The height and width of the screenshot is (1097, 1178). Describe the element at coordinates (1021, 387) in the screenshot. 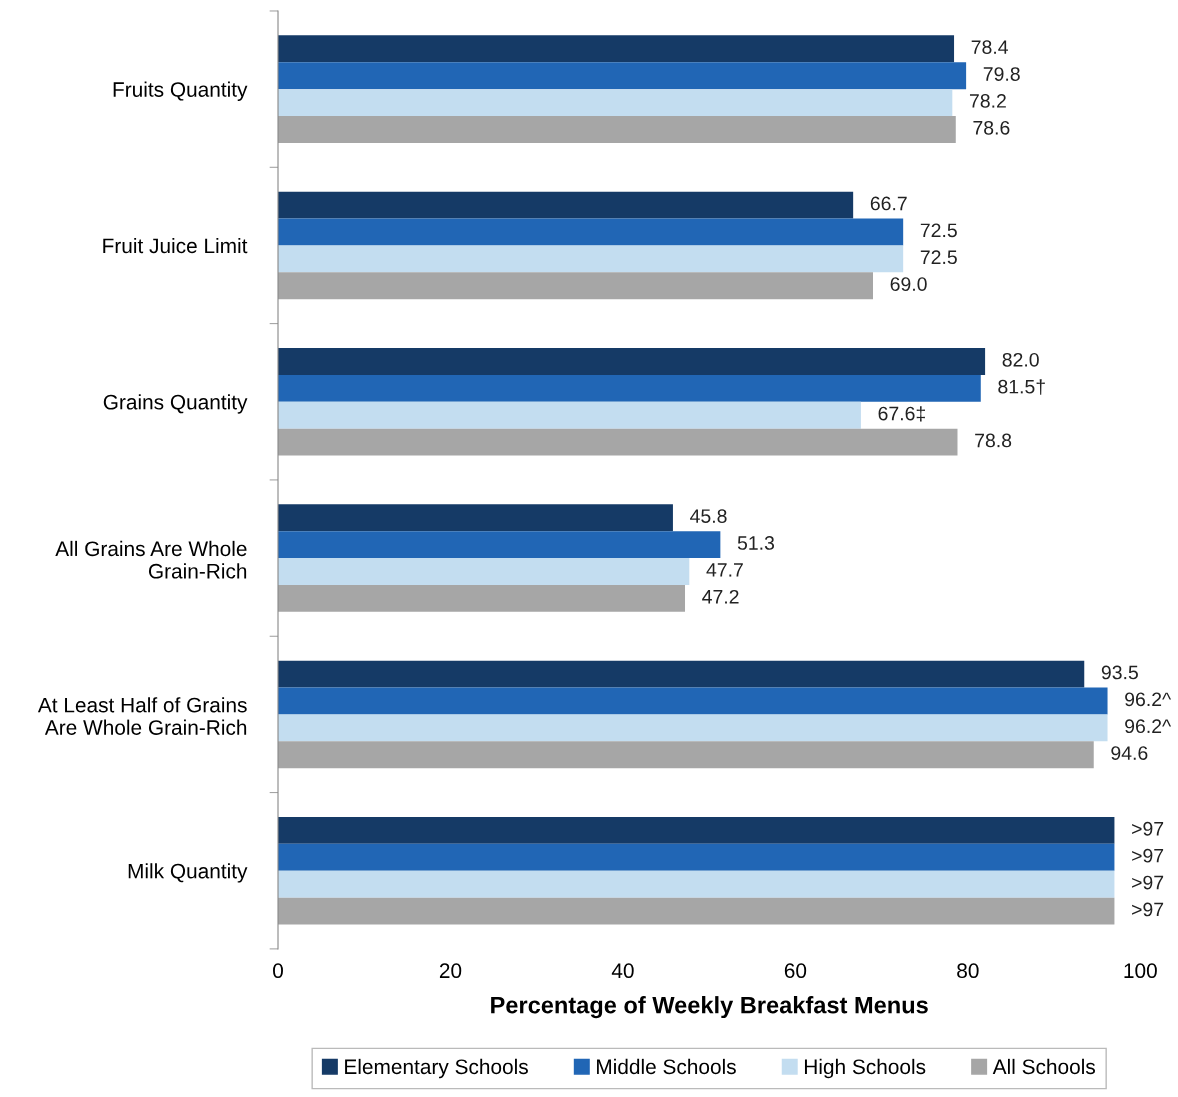

I see `data-label: 81.5†` at that location.